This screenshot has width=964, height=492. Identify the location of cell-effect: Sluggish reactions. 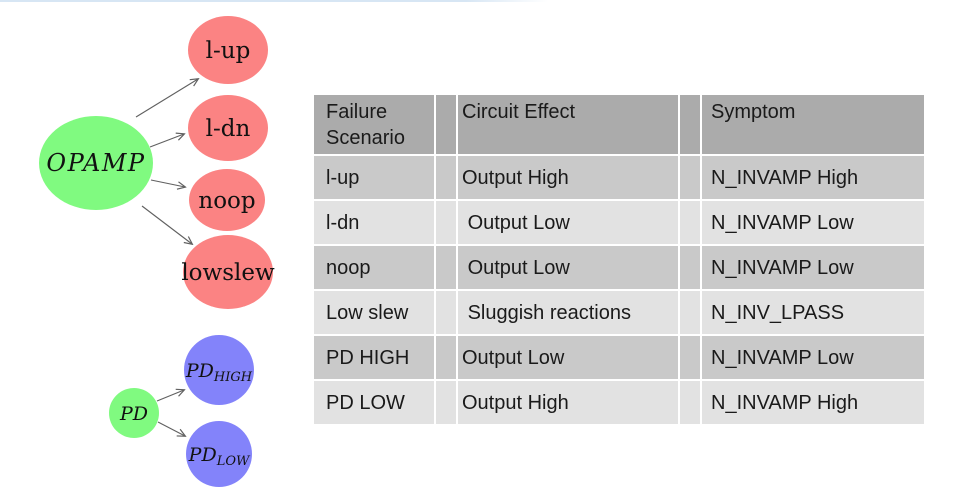
(568, 312).